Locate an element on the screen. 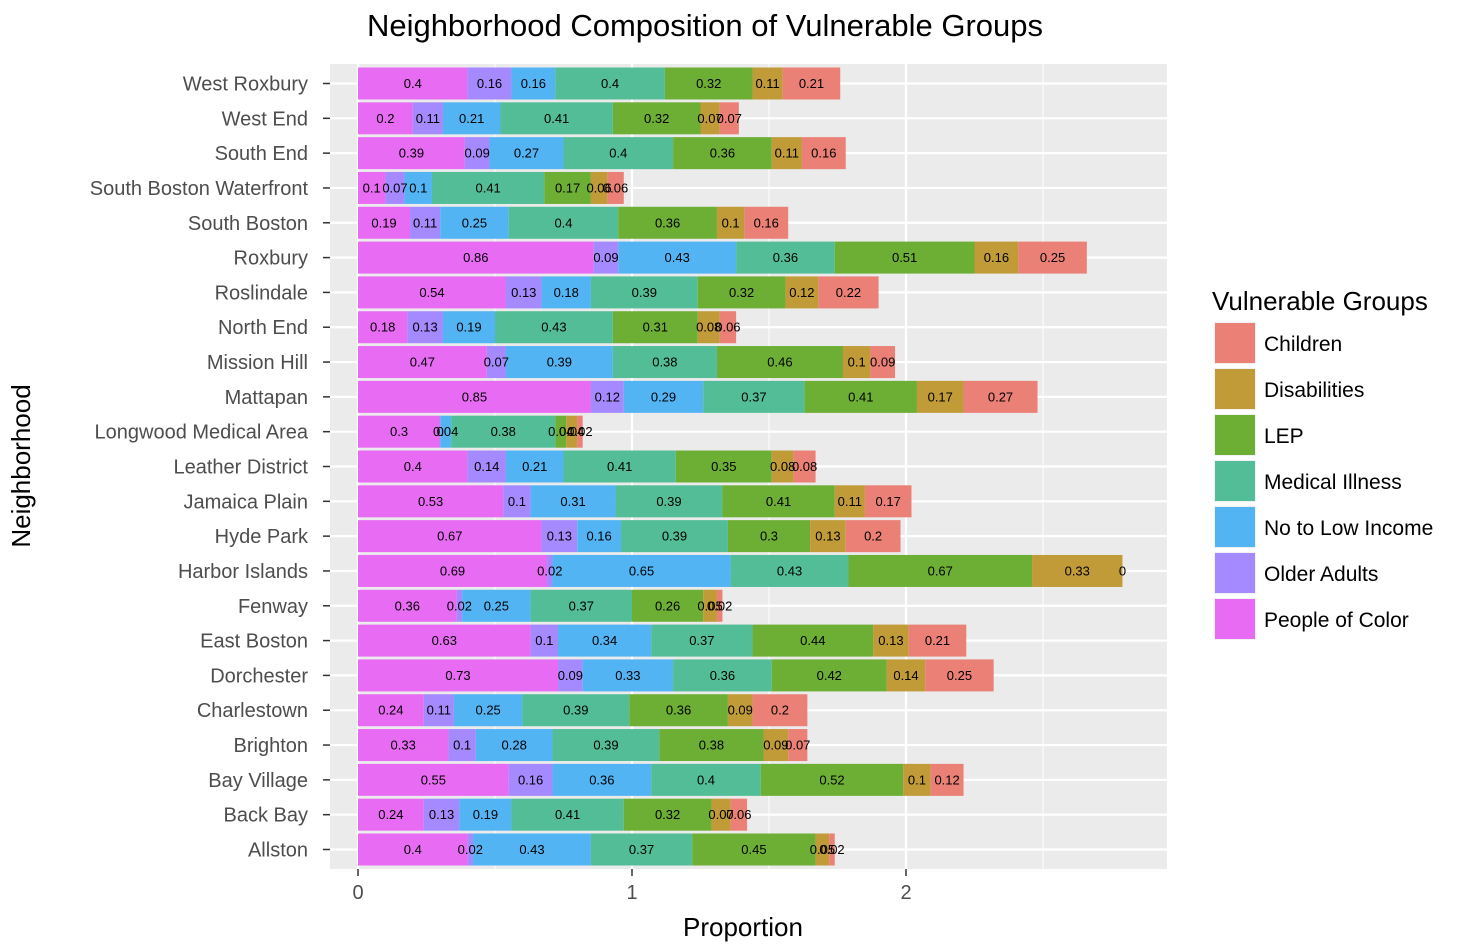 The width and height of the screenshot is (1468, 950). y-tick-label: East Boston is located at coordinates (254, 642).